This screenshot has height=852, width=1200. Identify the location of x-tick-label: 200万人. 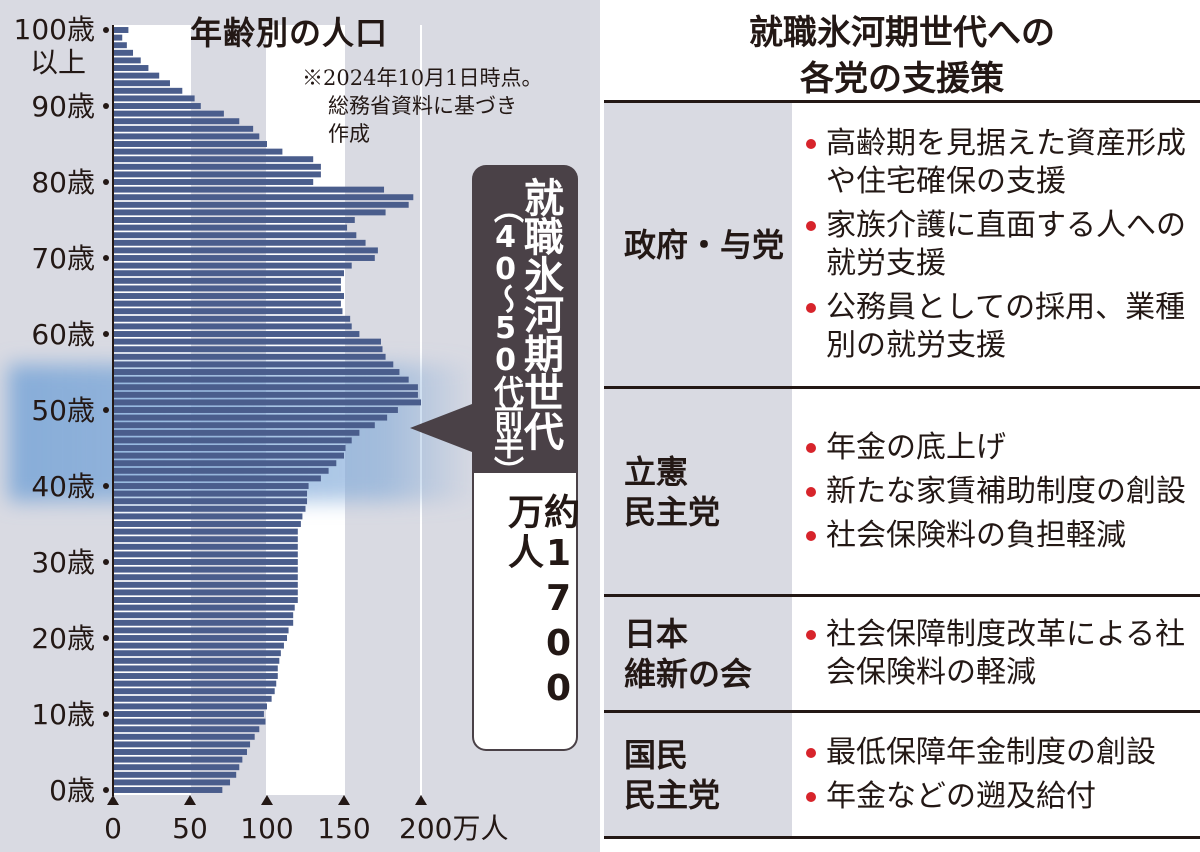
(453, 828).